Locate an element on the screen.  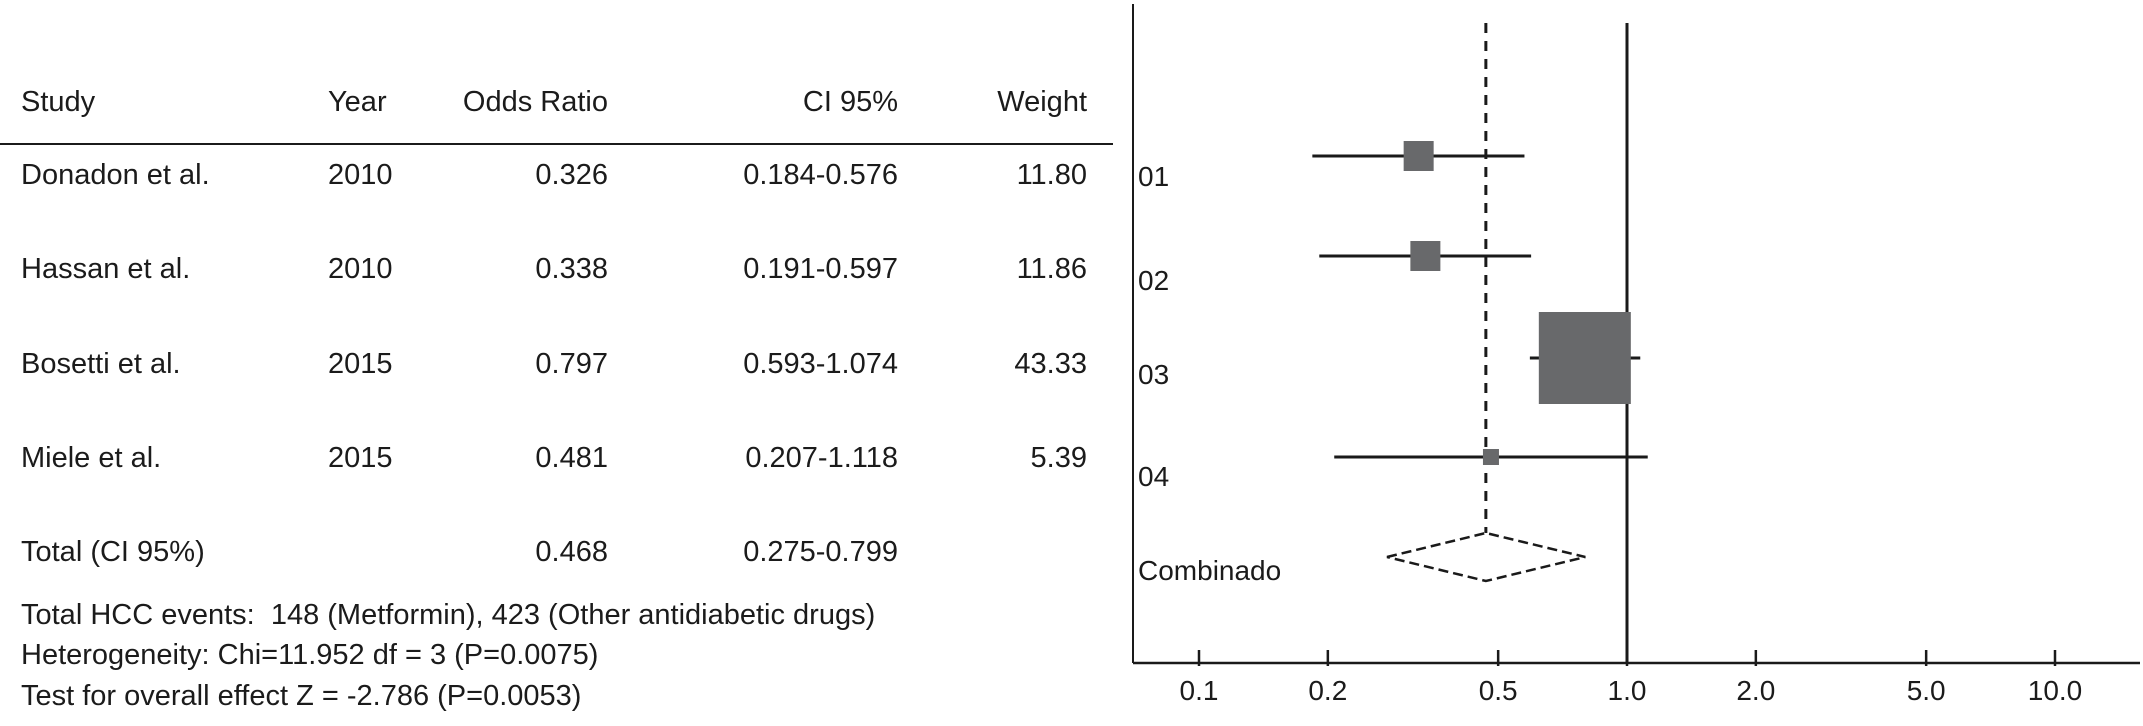
x-tick-label-0.1: 0.1 is located at coordinates (1199, 690).